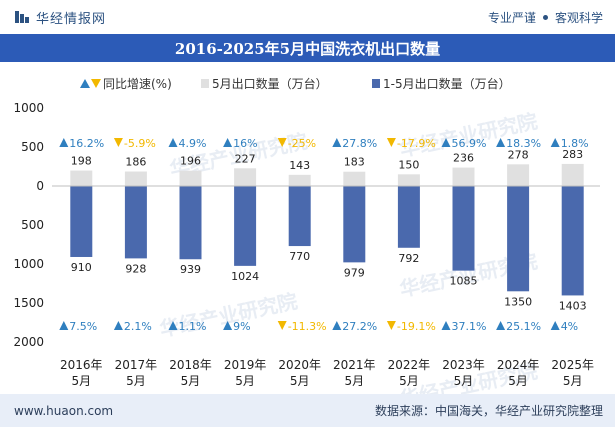 This screenshot has height=427, width=615. I want to click on bar-cumulative-label: 1403, so click(573, 305).